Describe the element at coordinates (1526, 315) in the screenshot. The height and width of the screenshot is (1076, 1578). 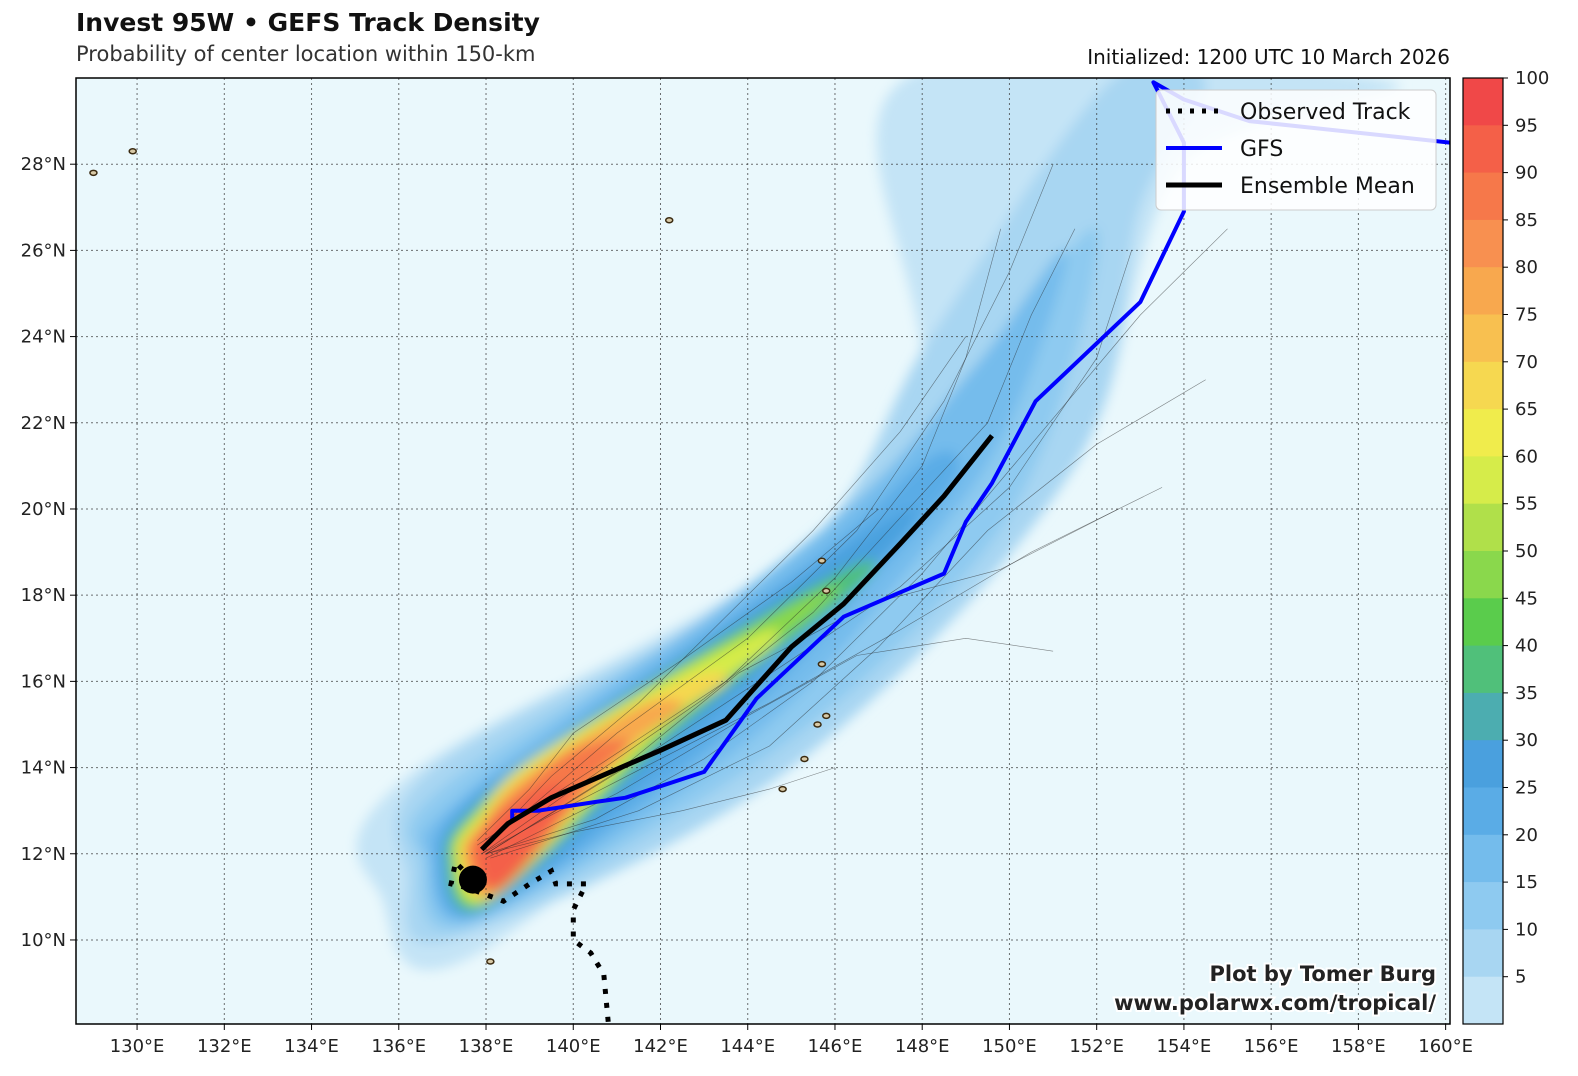
I see `colorbar-tick-label: 75` at that location.